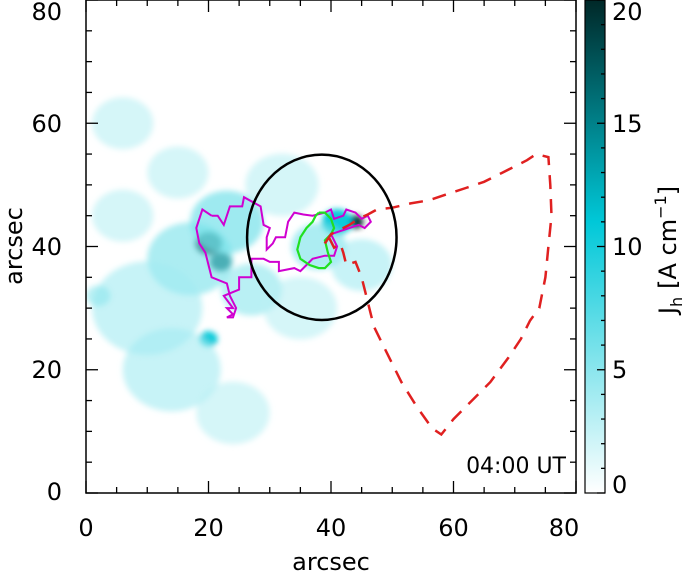 This screenshot has height=572, width=688. Describe the element at coordinates (516, 466) in the screenshot. I see `time-annotation: 04:00 UT` at that location.